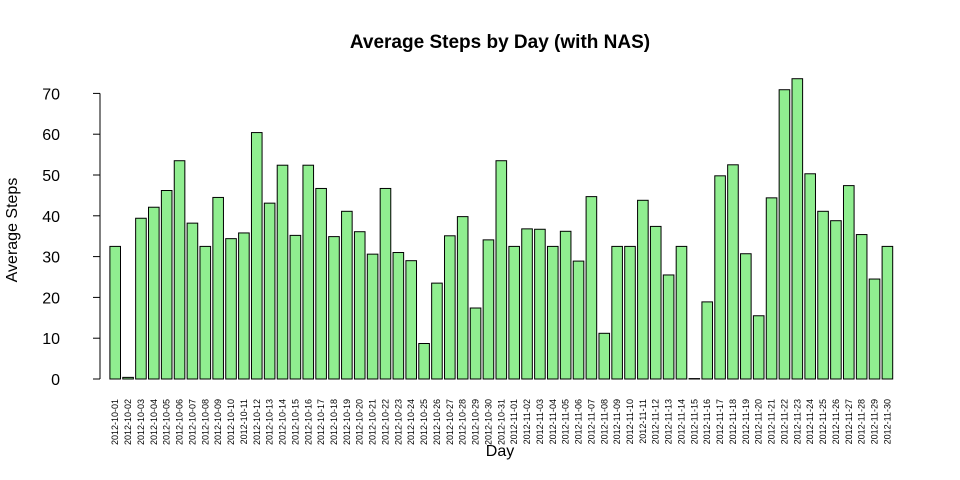  What do you see at coordinates (875, 421) in the screenshot?
I see `x-tick-label-2012-11-29: 2012-11-29` at bounding box center [875, 421].